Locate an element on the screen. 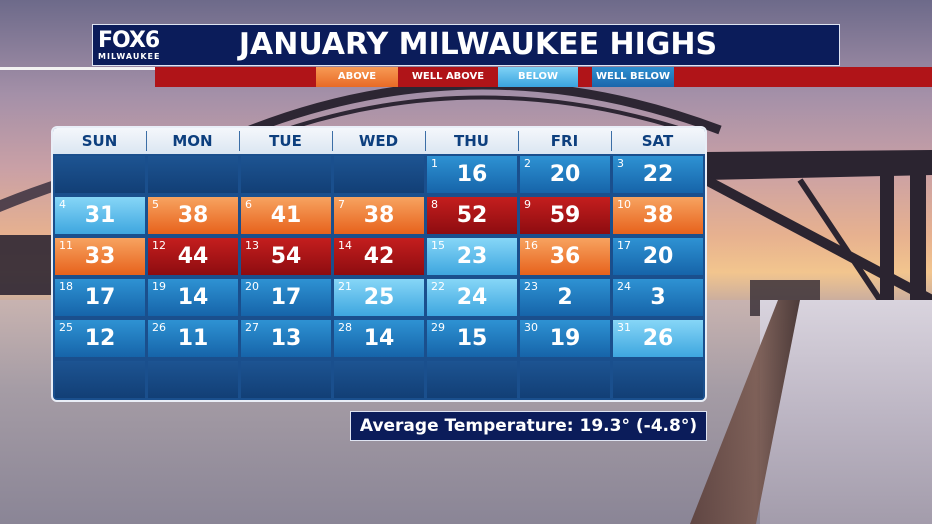  calendar-day-28: 28 14 is located at coordinates (379, 338).